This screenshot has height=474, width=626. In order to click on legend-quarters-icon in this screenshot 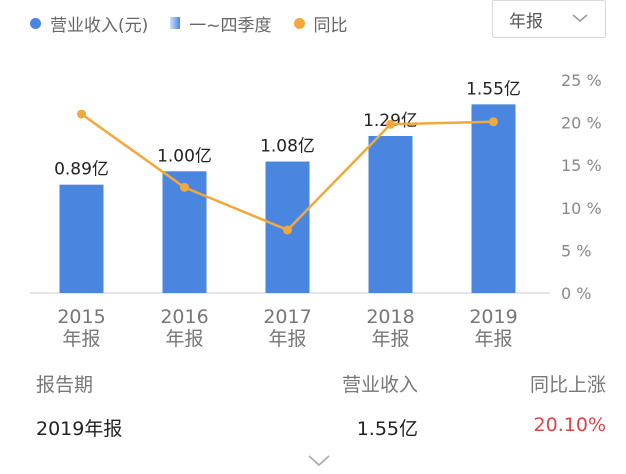, I will do `click(175, 23)`.